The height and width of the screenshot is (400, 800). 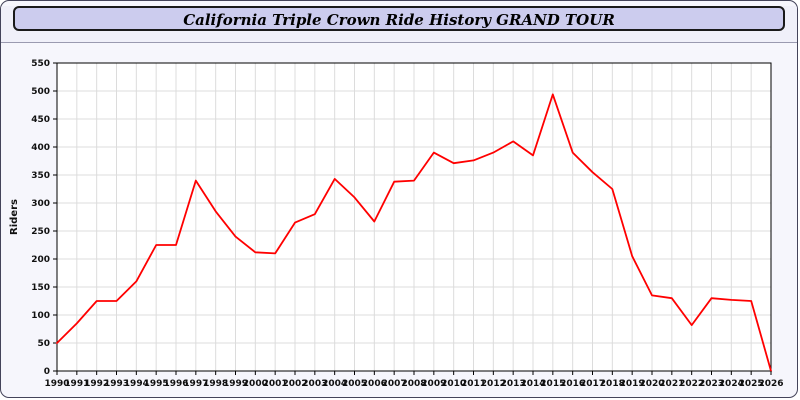 What do you see at coordinates (96, 384) in the screenshot?
I see `x-tick-label: 1992` at bounding box center [96, 384].